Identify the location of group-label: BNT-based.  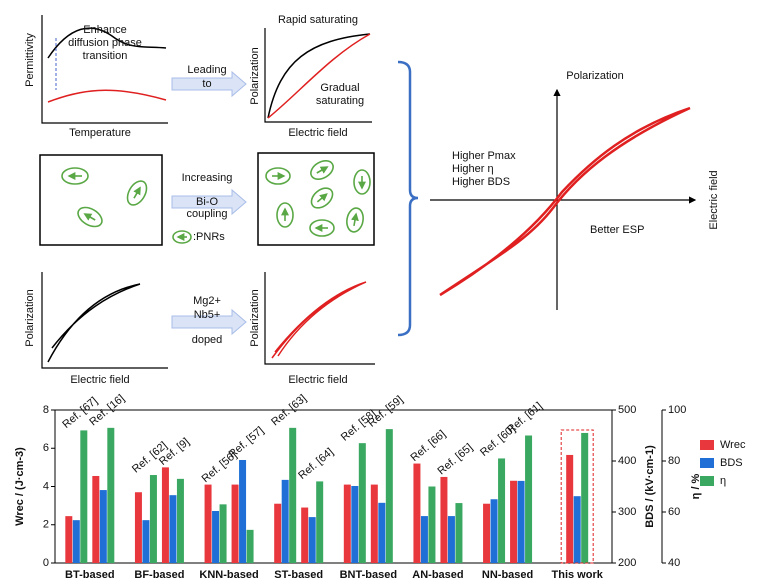
(368, 575).